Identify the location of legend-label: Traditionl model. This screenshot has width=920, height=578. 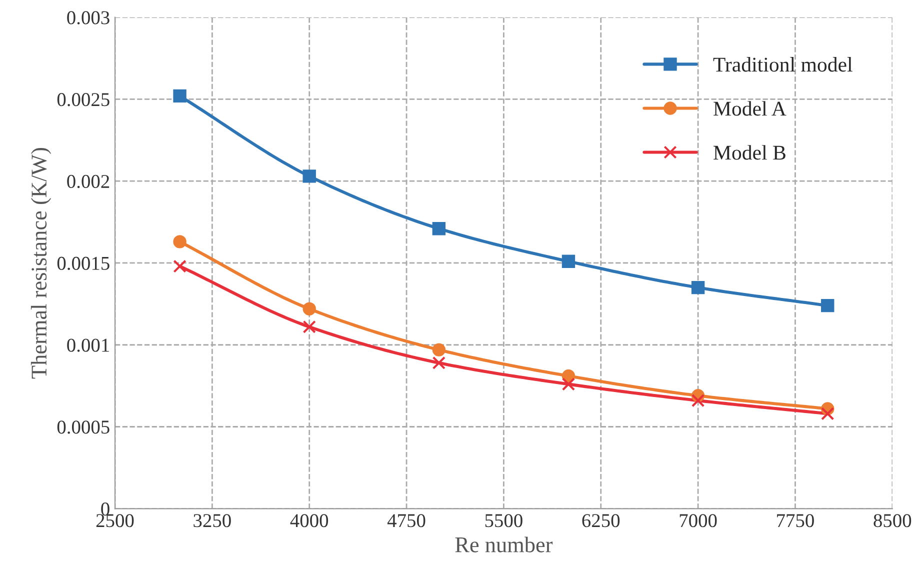
(782, 64).